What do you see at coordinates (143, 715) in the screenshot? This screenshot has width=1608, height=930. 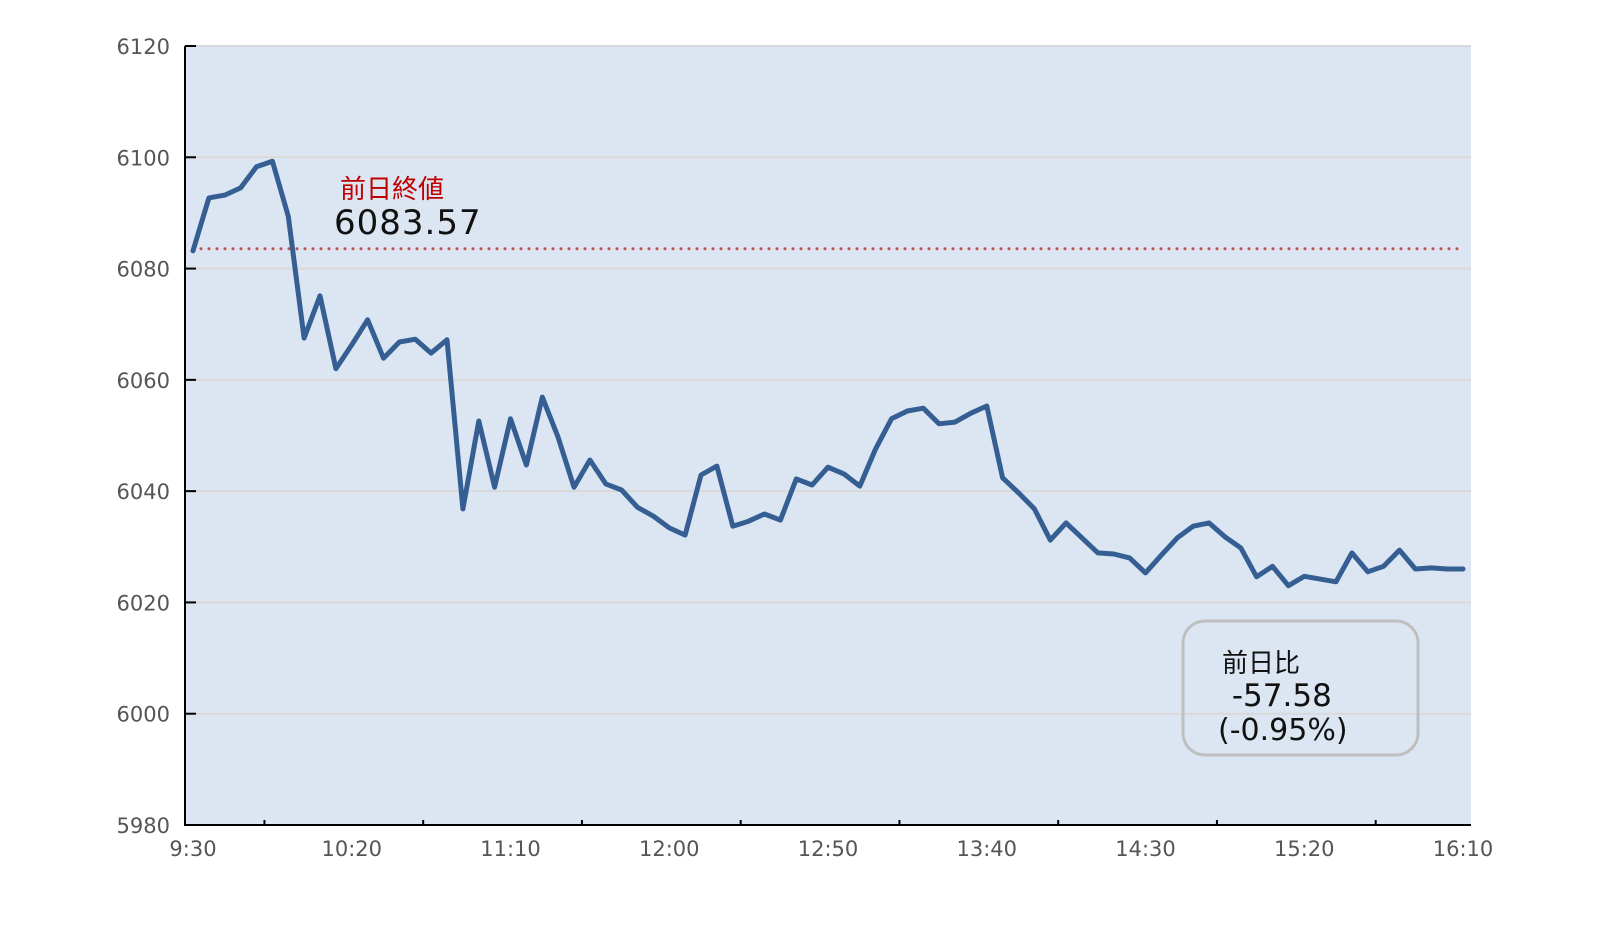 I see `y-tick-label: 6000` at bounding box center [143, 715].